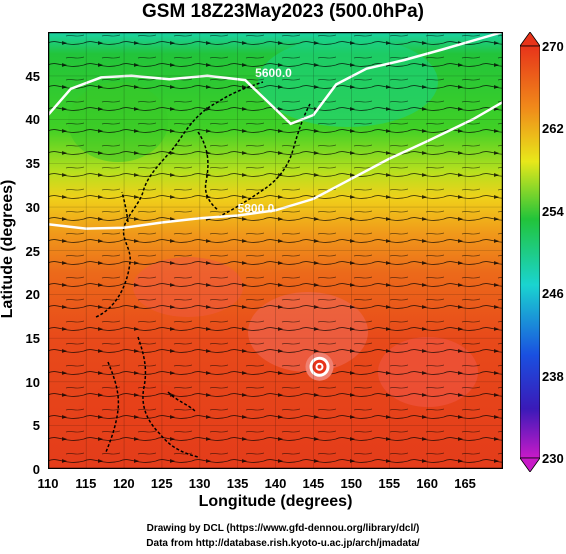 The height and width of the screenshot is (554, 566). I want to click on y-tick-label: 35, so click(32, 164).